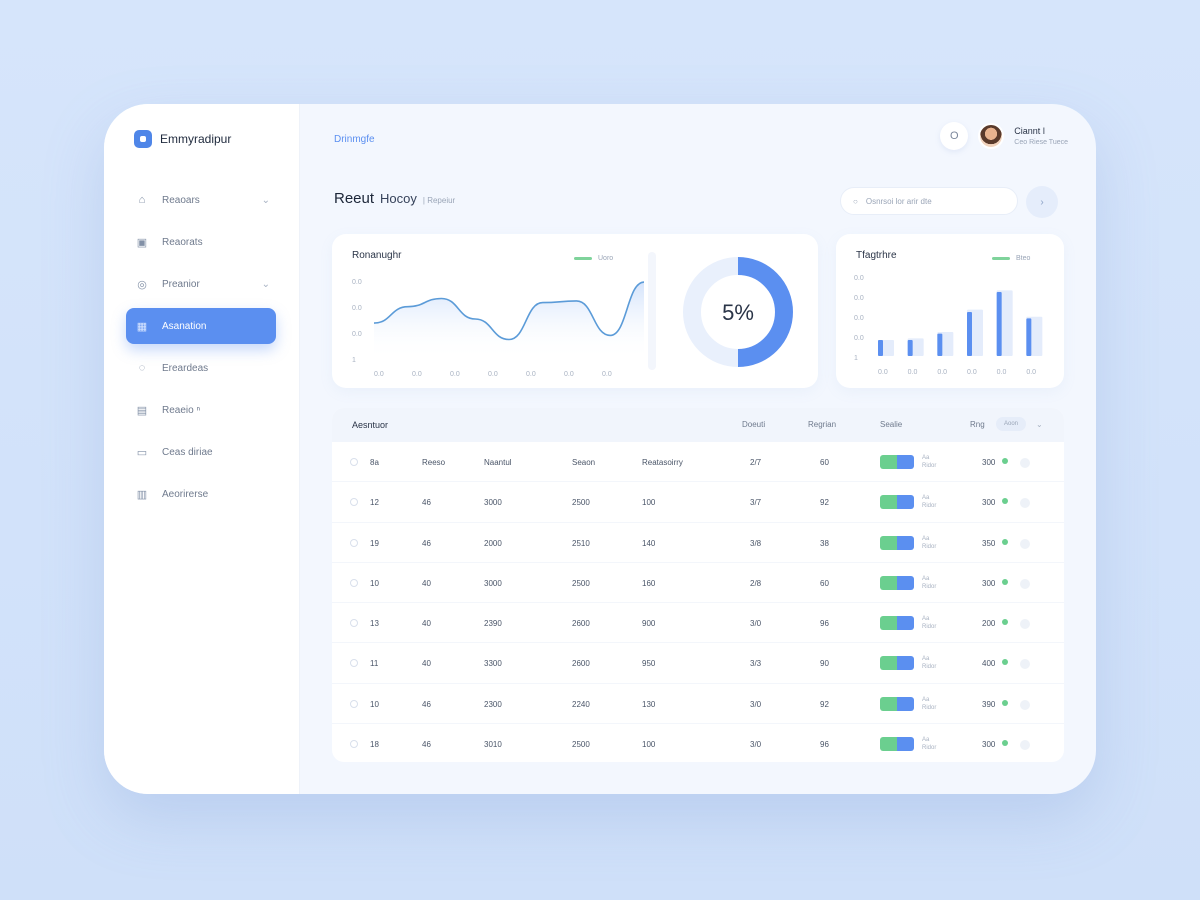  What do you see at coordinates (201, 284) in the screenshot?
I see `sidebar-item: ◎ Preanior ⌄` at bounding box center [201, 284].